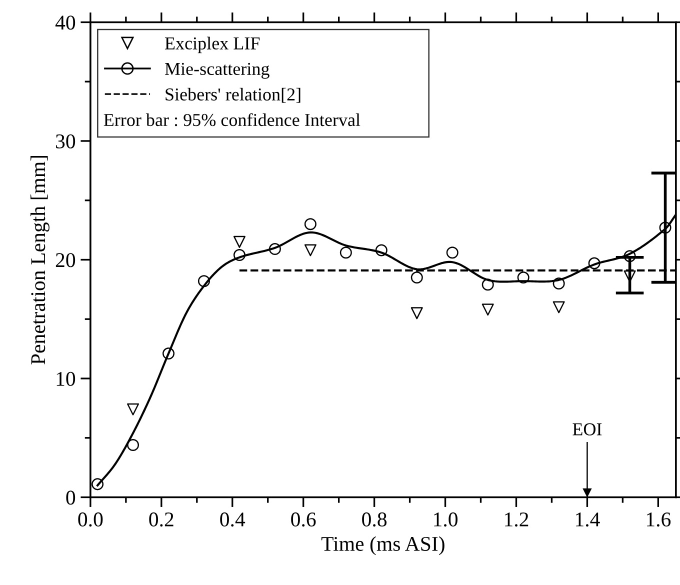 The image size is (680, 585). I want to click on ref-line-label: EOI, so click(587, 429).